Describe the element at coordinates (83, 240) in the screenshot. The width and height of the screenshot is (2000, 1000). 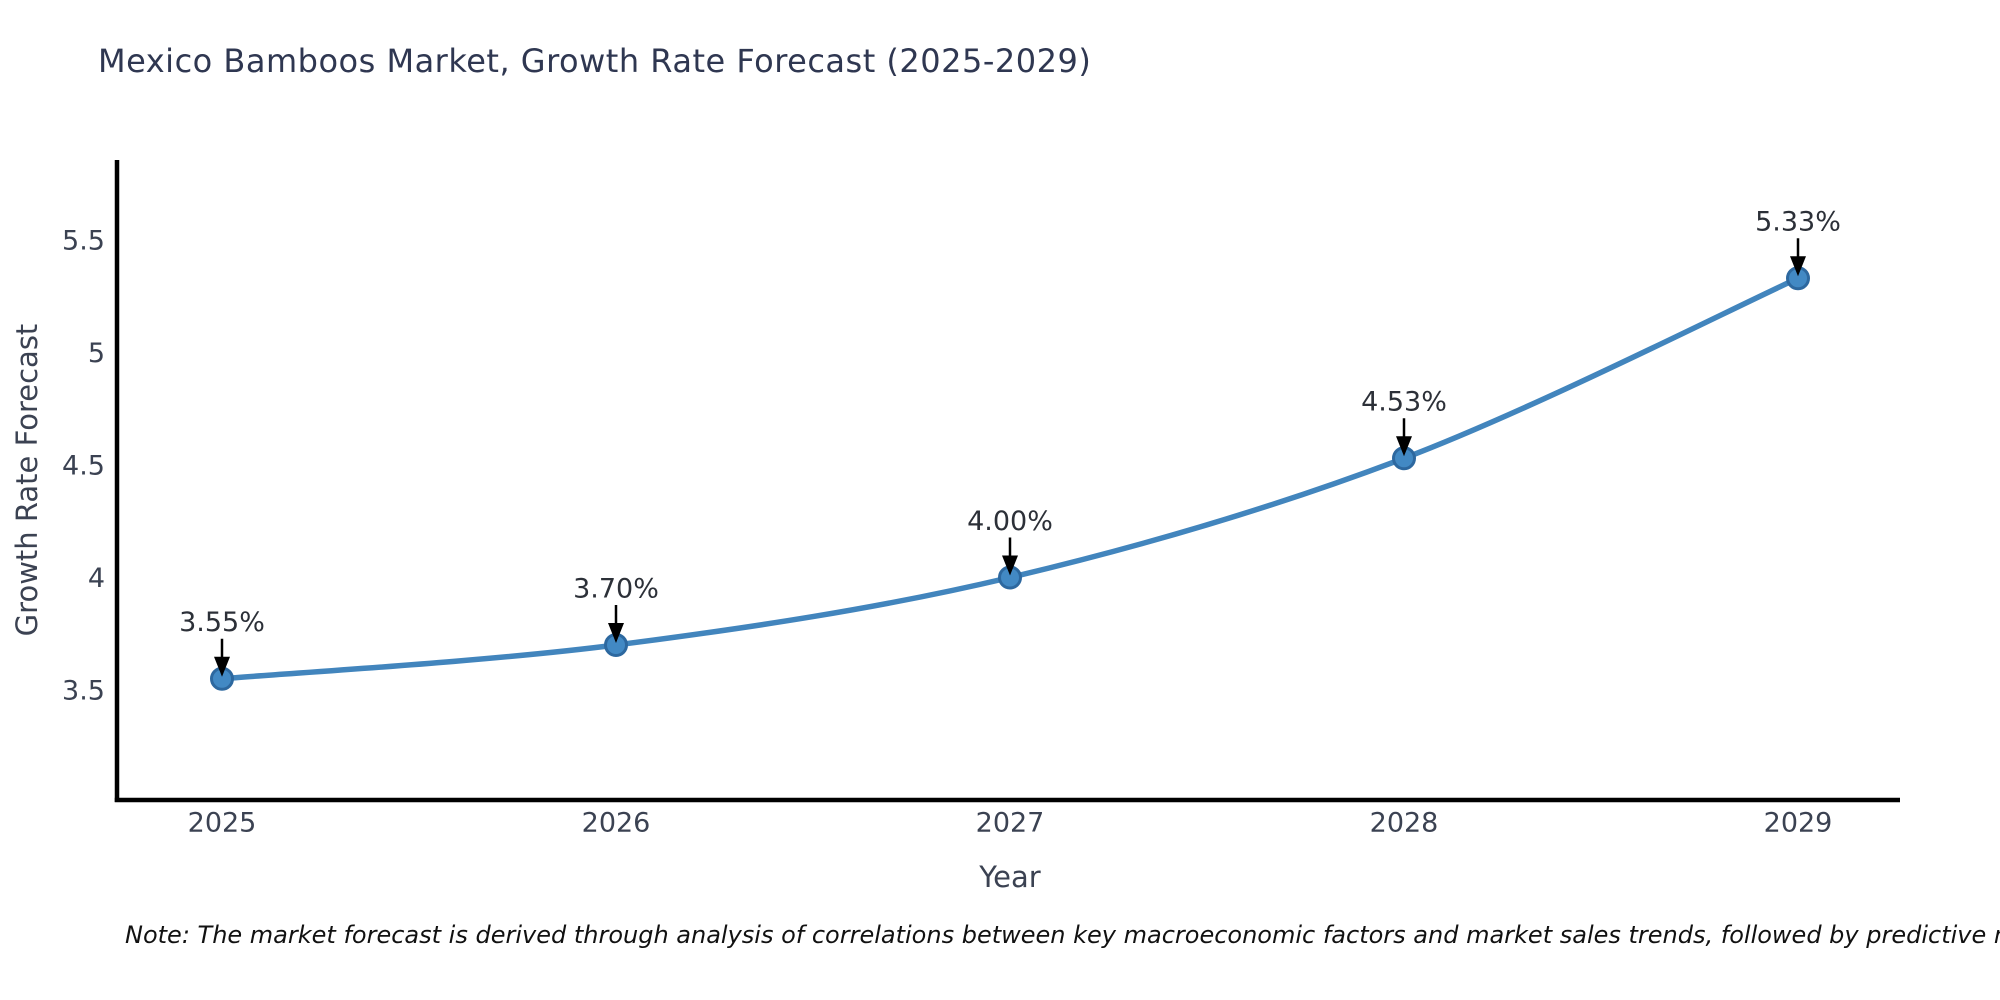
I see `y-tick-label: 5.5` at that location.